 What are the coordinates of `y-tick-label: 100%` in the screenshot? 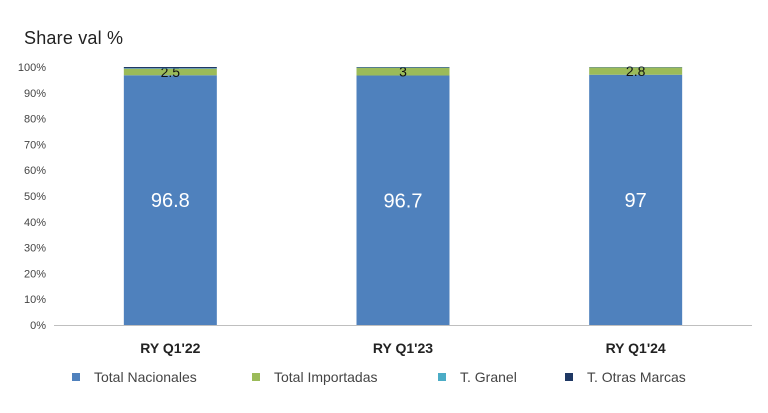 It's located at (32, 68).